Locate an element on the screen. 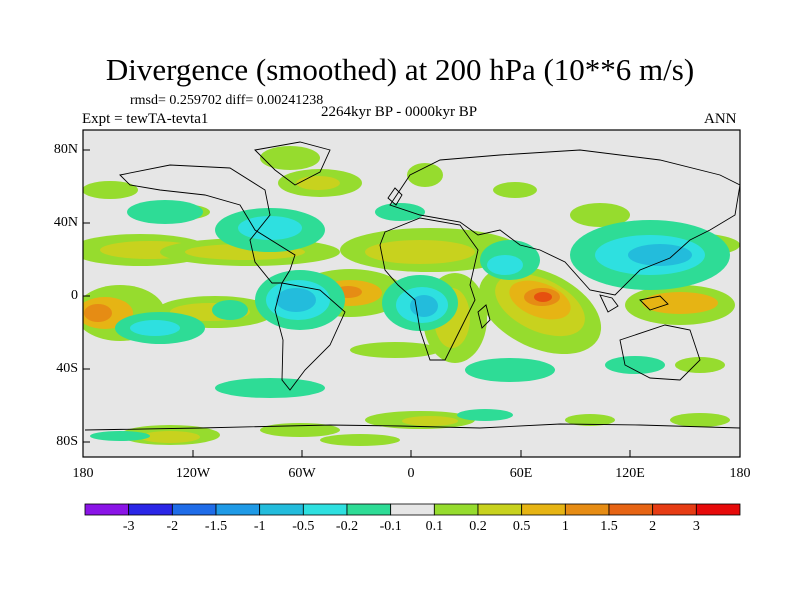  colorbar-label: -2 is located at coordinates (172, 526).